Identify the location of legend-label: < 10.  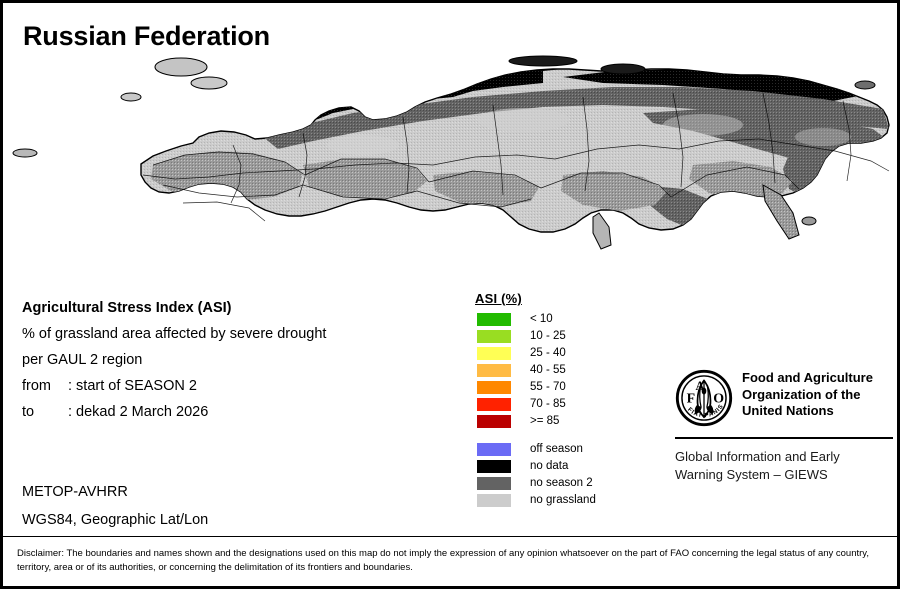
(541, 319).